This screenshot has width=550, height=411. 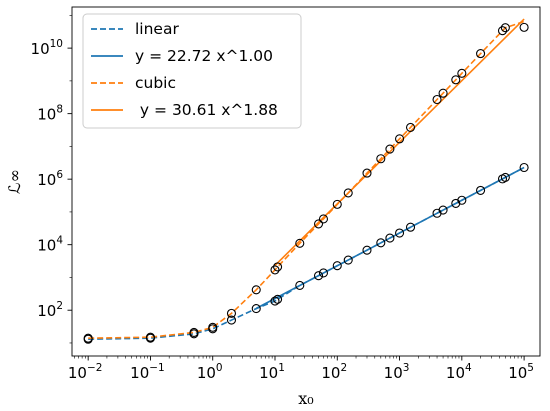 I want to click on x-tick-label: 10⁰, so click(x=210, y=372).